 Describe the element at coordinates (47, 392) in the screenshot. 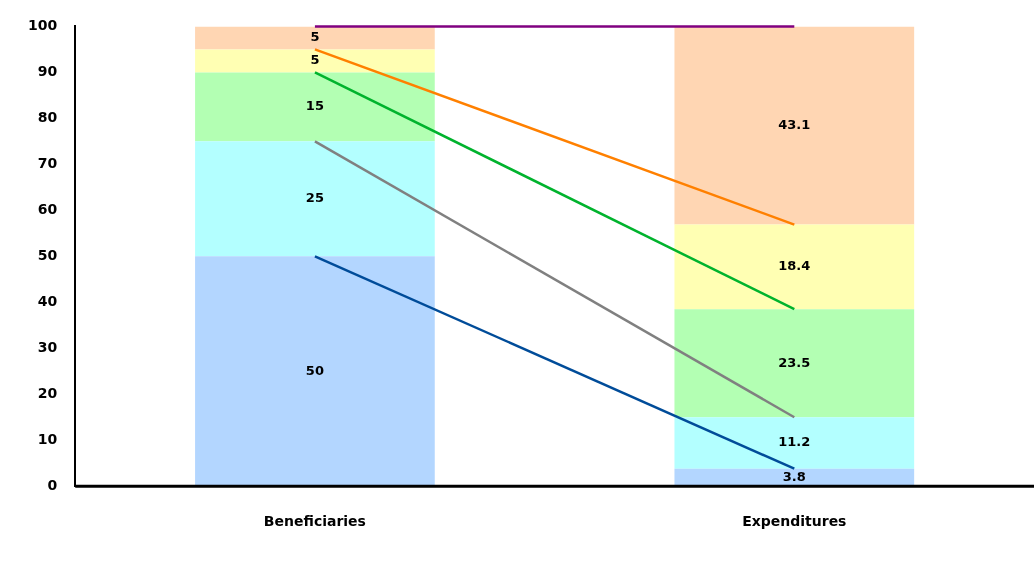

I see `y-tick-label: 20` at that location.